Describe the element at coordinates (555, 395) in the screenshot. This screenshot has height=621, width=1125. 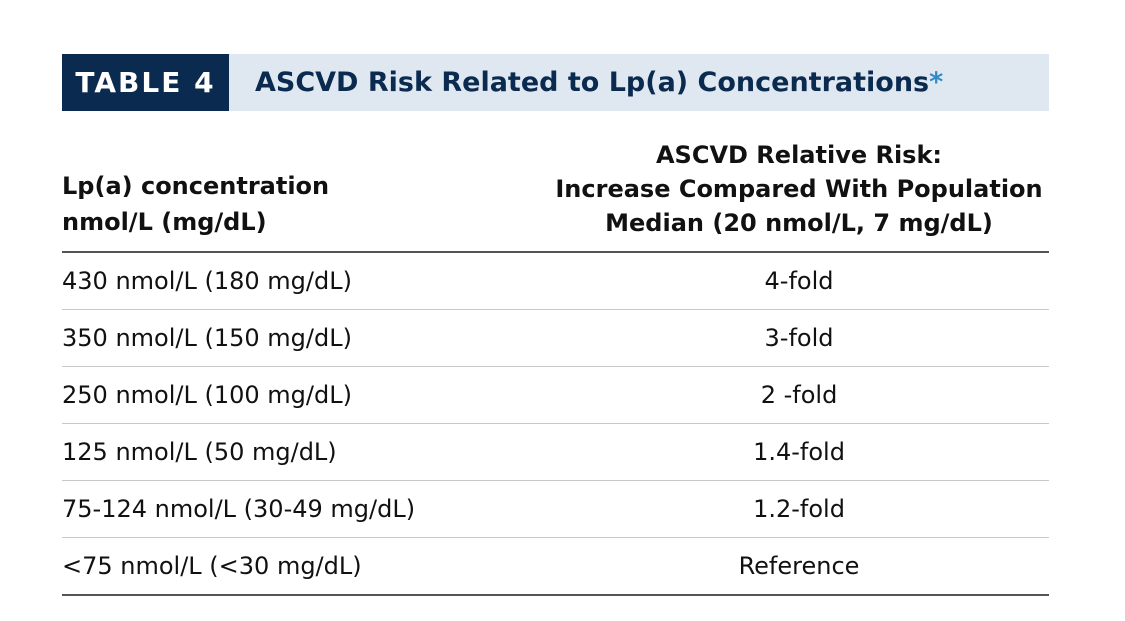
I see `table-row: 250 nmol/L (100 mg/dL) 2 -fold` at that location.